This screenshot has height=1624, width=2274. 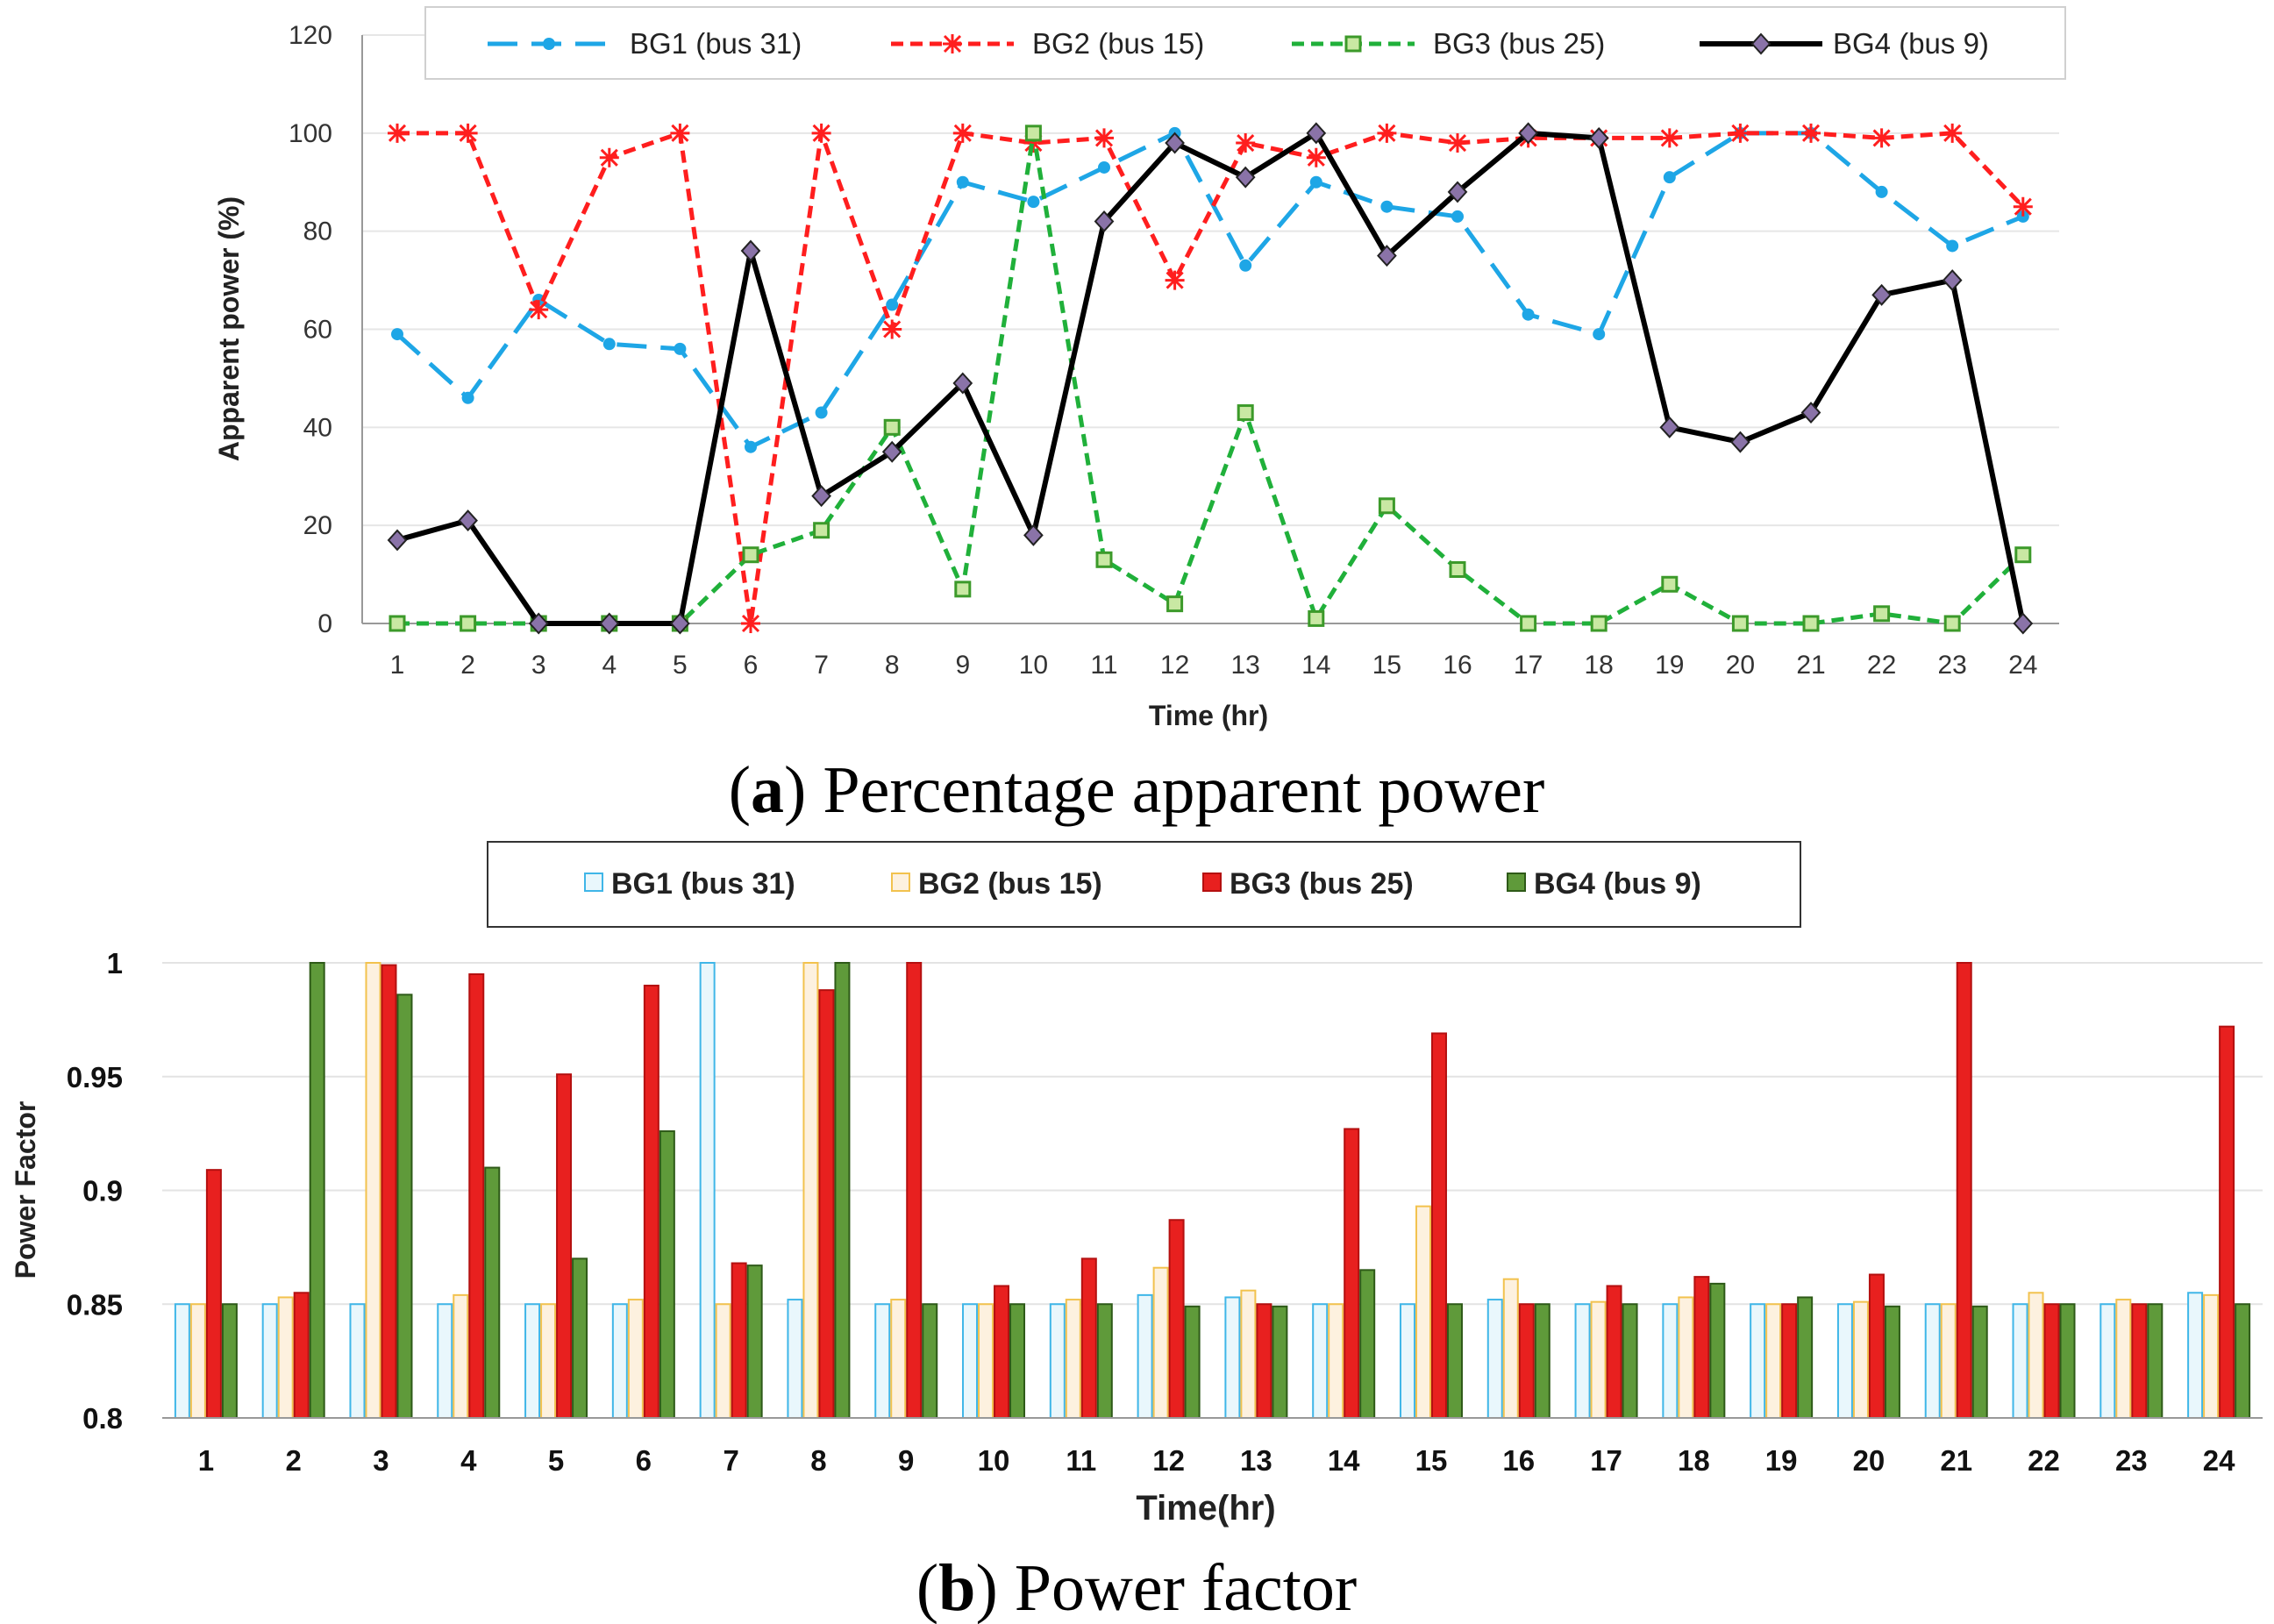 I want to click on chart-a-legend-label: BG2 (bus 15), so click(x=1118, y=44).